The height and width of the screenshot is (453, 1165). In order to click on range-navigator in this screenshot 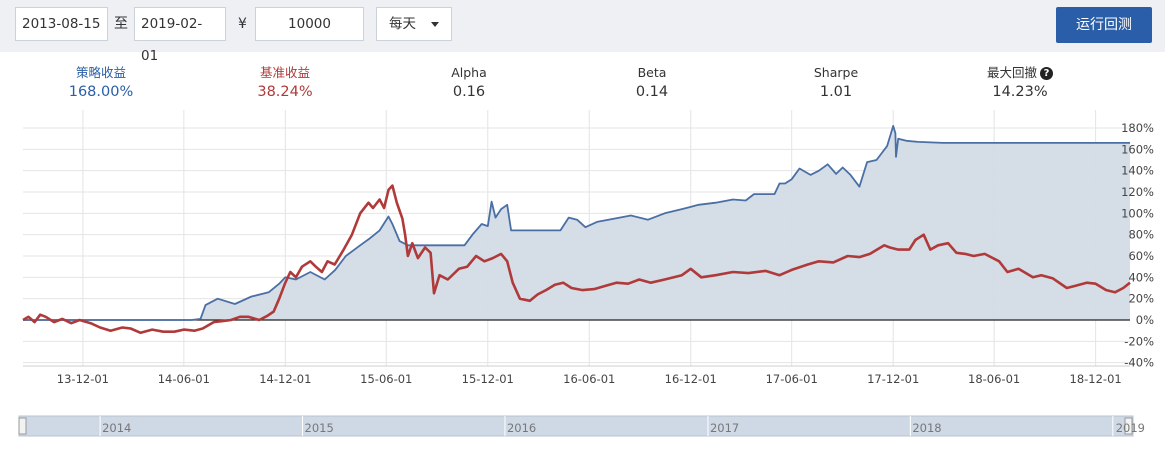, I will do `click(576, 426)`.